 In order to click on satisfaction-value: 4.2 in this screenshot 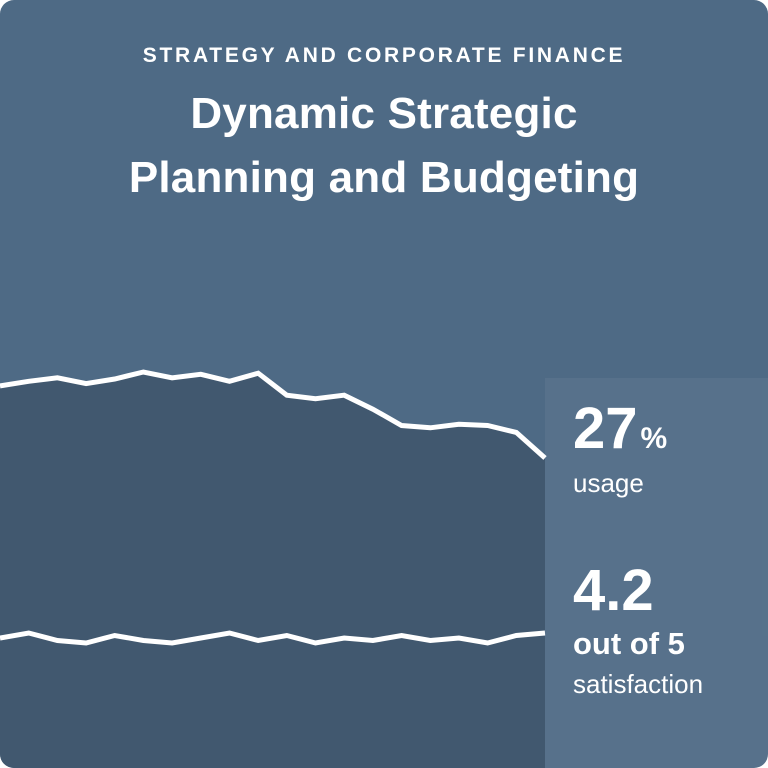, I will do `click(613, 590)`.